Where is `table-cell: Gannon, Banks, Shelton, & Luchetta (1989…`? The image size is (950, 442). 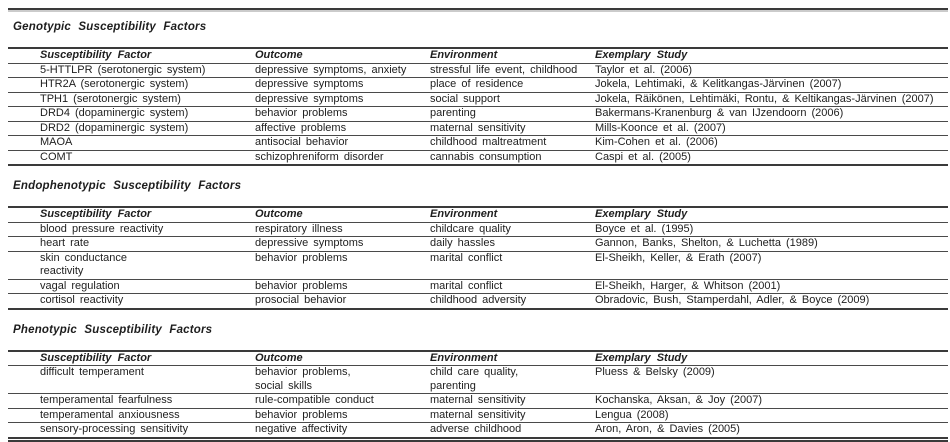 table-cell: Gannon, Banks, Shelton, & Luchetta (1989… is located at coordinates (771, 244).